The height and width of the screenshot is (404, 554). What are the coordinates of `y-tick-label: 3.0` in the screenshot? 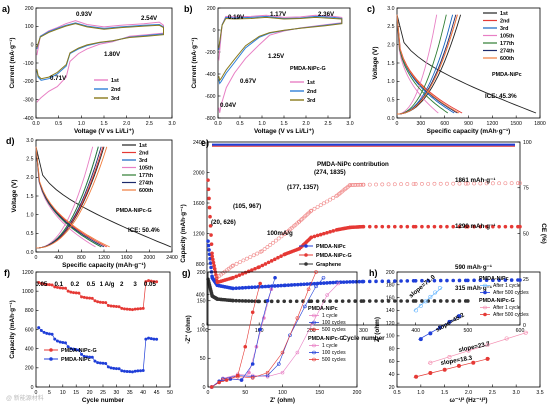 It's located at (29, 141).